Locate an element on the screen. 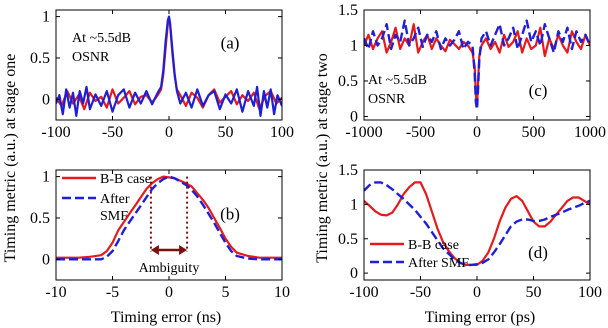 The width and height of the screenshot is (608, 328). series-line-b-blue is located at coordinates (169, 218).